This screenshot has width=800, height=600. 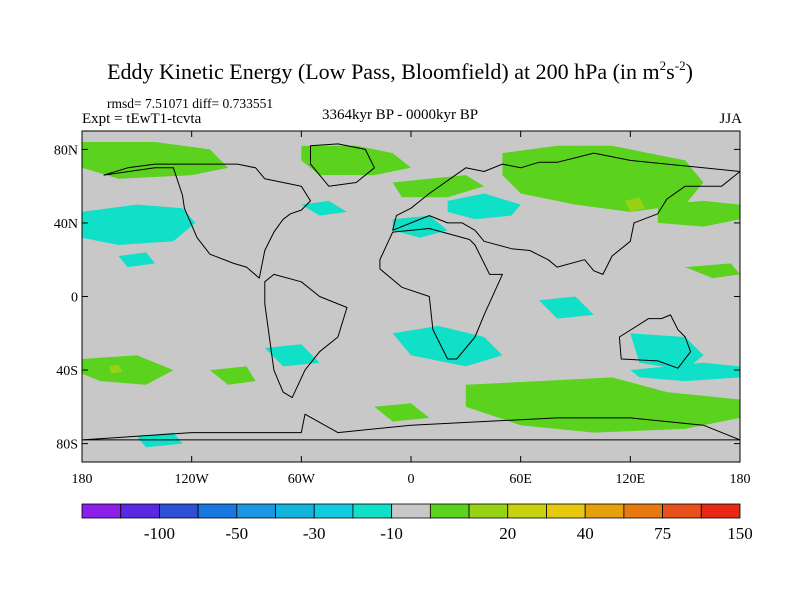 What do you see at coordinates (232, 375) in the screenshot?
I see `anomaly-south-pacific-green2` at bounding box center [232, 375].